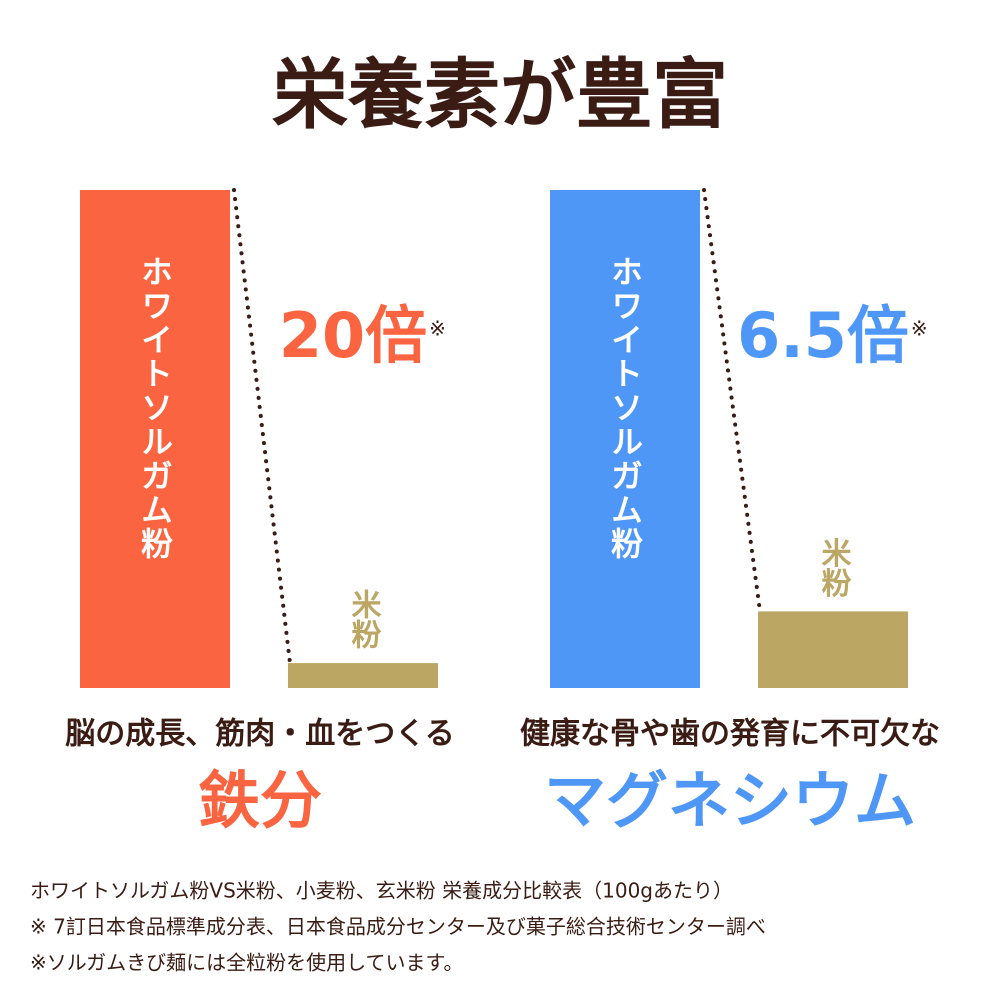 This screenshot has height=1000, width=1000. What do you see at coordinates (381, 891) in the screenshot?
I see `footnote: ホワイトソルガム粉VS米粉、小麦粉、玄米粉 栄養成分比較表（100gあたり）` at bounding box center [381, 891].